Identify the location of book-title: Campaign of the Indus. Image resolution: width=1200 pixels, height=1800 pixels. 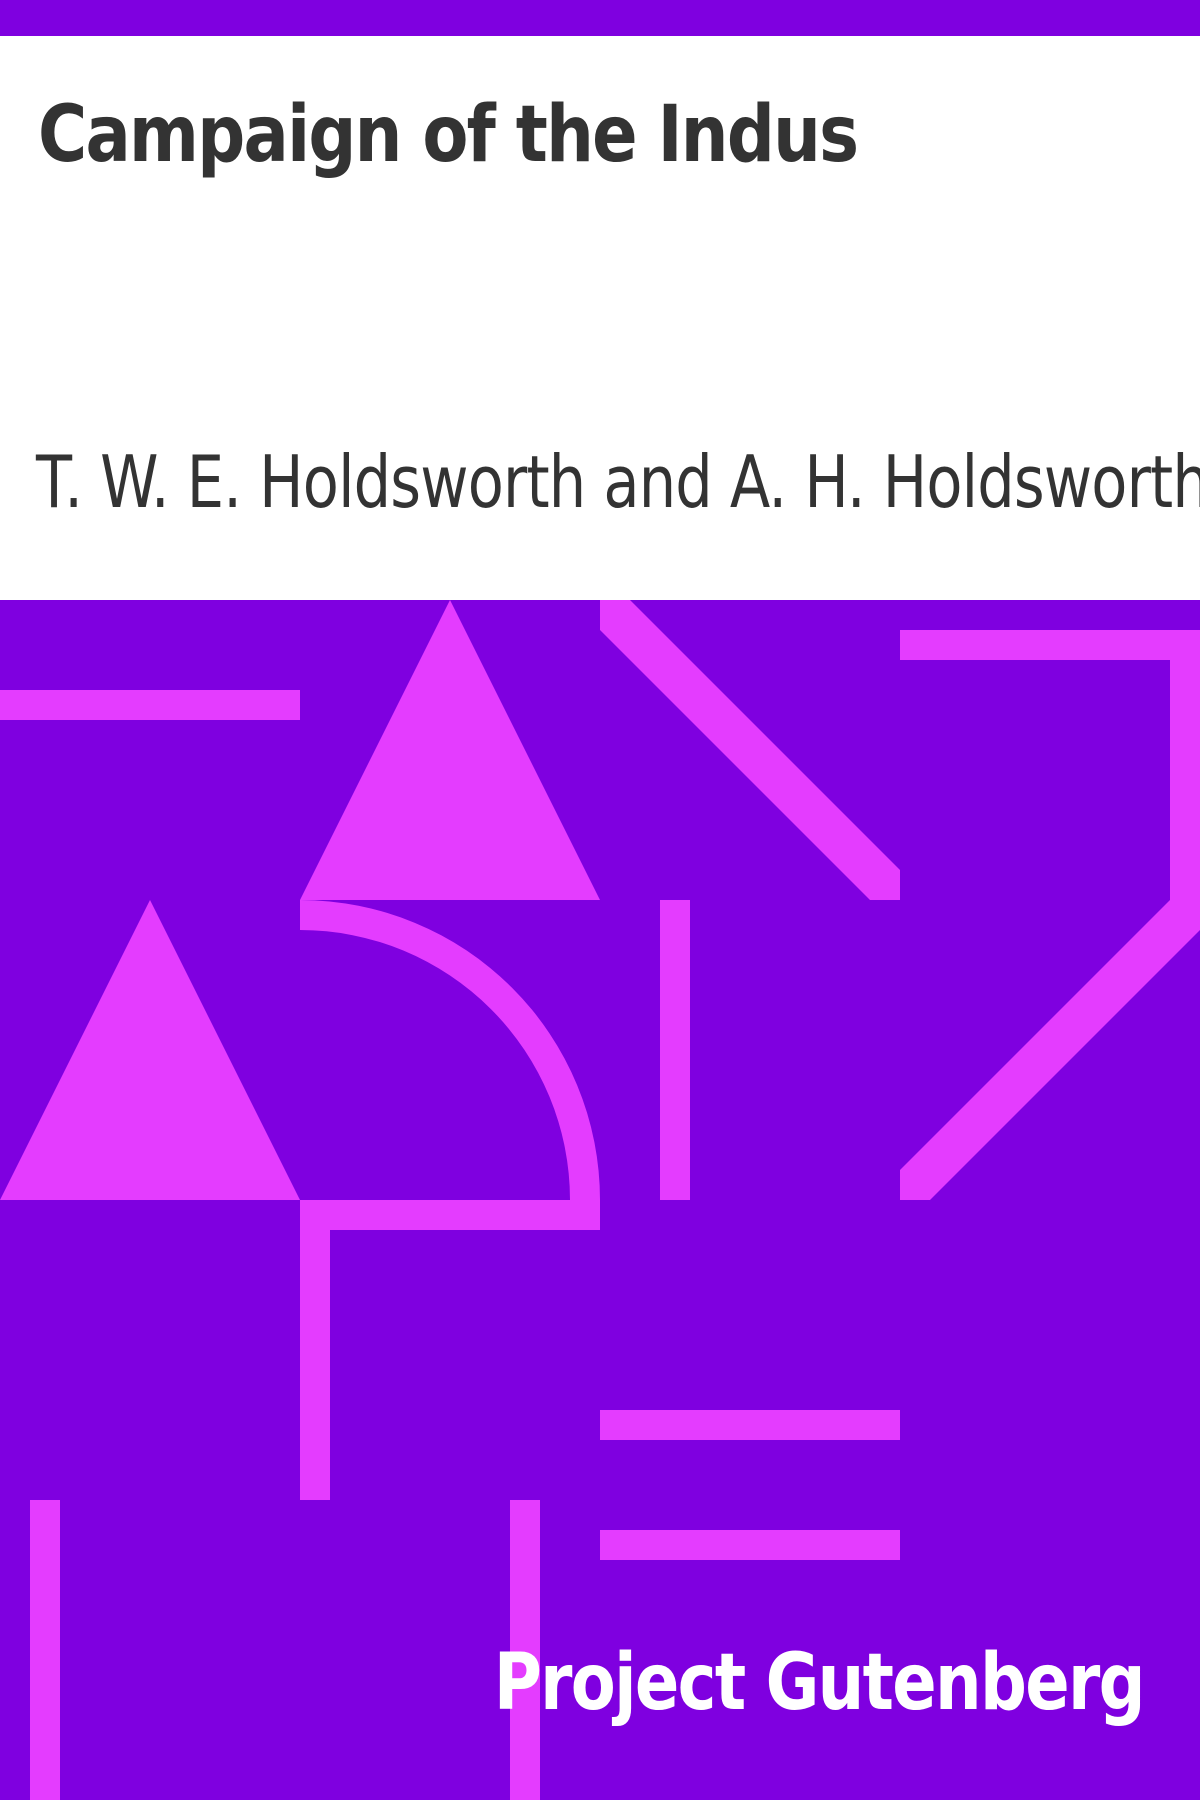
(448, 135).